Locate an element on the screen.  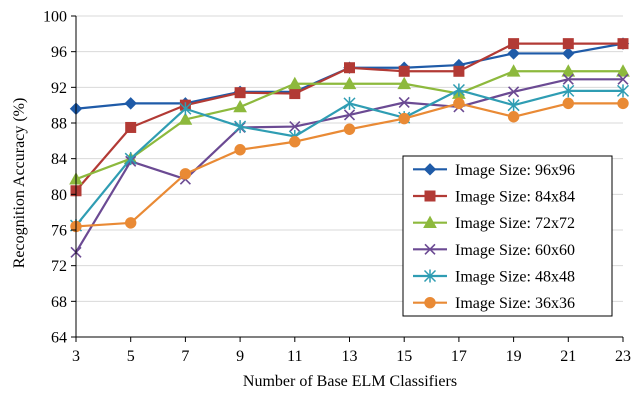
y-tick-label: 72 is located at coordinates (59, 266).